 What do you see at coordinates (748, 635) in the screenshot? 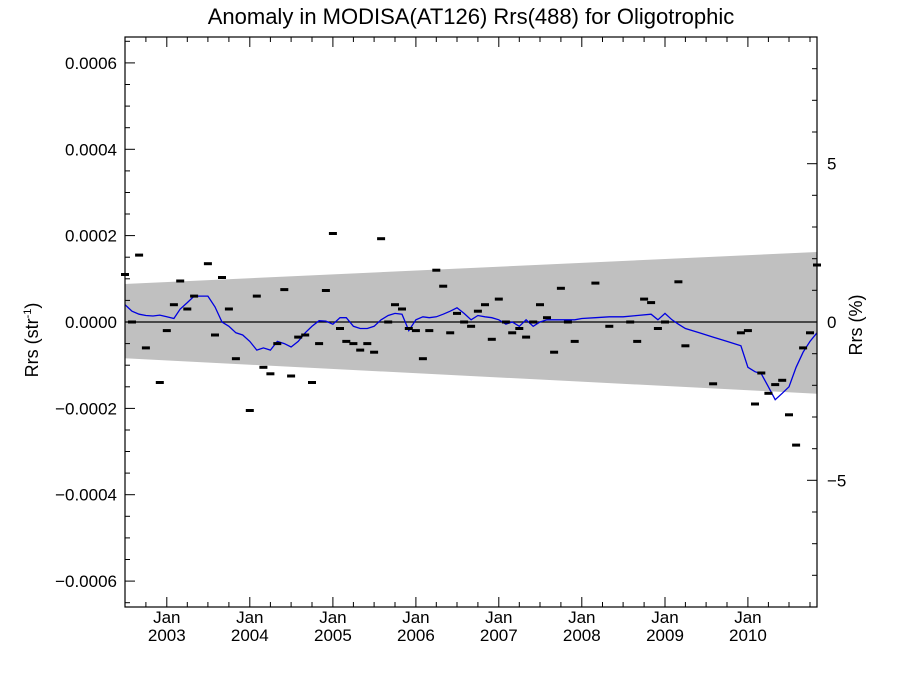
I see `x-tick-year-label: 2010` at bounding box center [748, 635].